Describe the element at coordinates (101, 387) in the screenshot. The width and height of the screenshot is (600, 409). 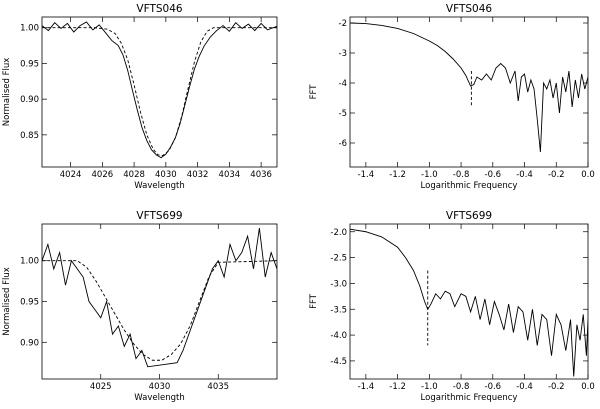
I see `x-tick-label: 4025` at that location.